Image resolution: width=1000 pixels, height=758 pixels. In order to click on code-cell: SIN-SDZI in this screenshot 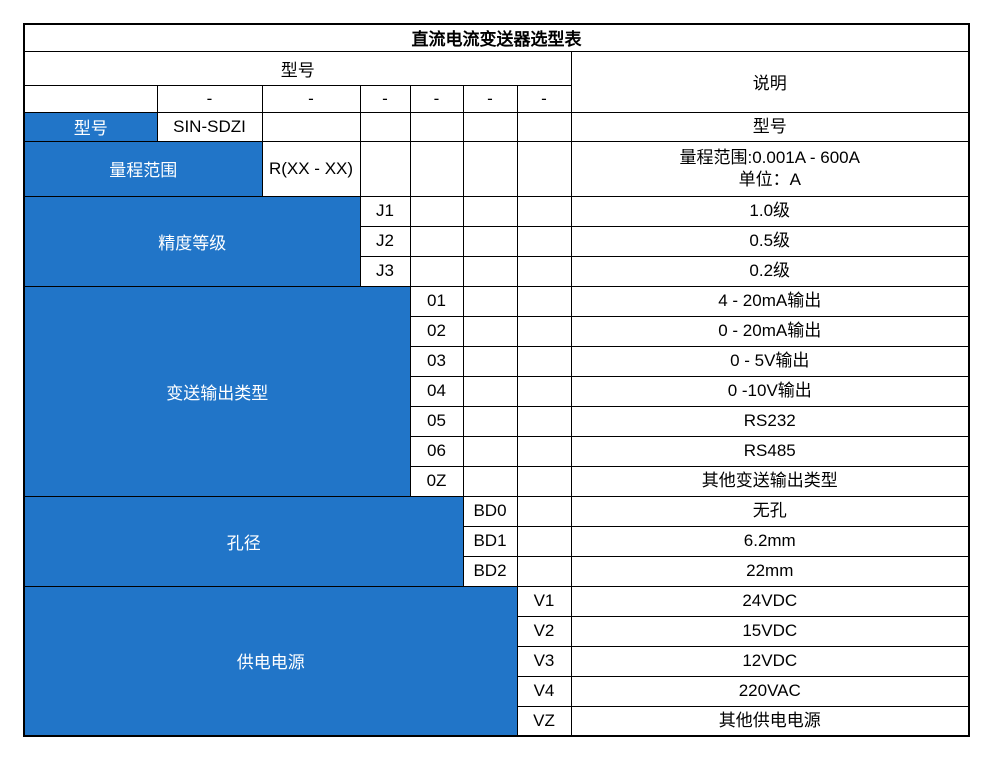, I will do `click(209, 126)`.